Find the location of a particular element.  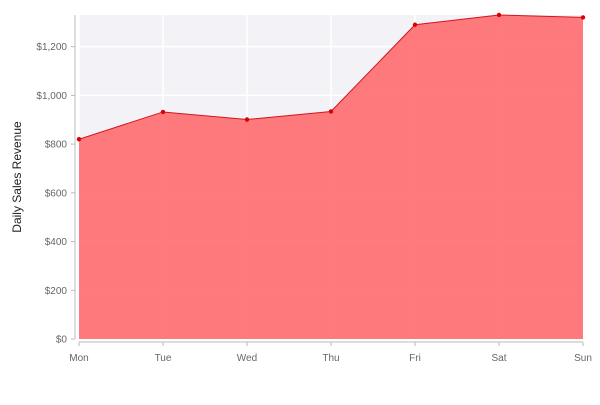

y-tick-label: $600 is located at coordinates (56, 193).